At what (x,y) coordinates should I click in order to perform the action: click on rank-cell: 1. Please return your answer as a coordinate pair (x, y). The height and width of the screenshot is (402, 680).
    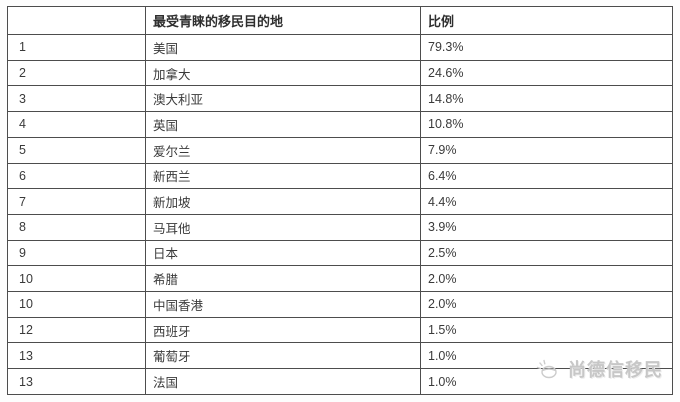
    Looking at the image, I should click on (76, 47).